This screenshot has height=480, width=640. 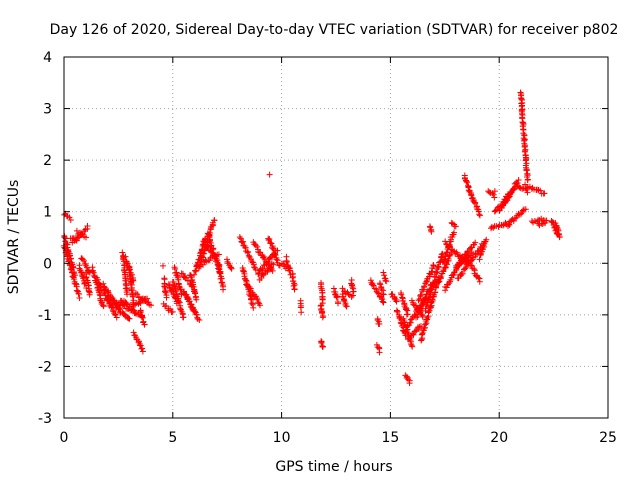 I want to click on y-tick-label: 3, so click(x=47, y=110).